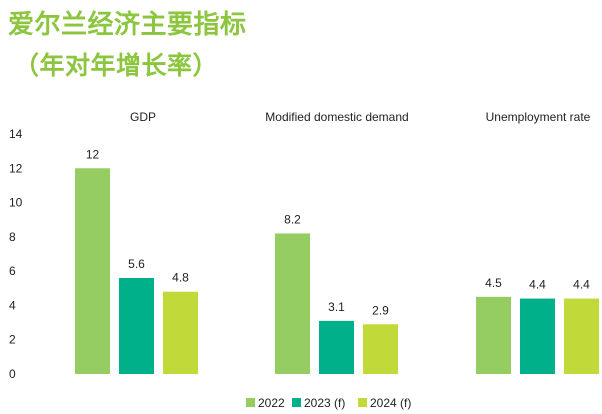 The width and height of the screenshot is (602, 414). I want to click on data-label: 5.6, so click(136, 264).